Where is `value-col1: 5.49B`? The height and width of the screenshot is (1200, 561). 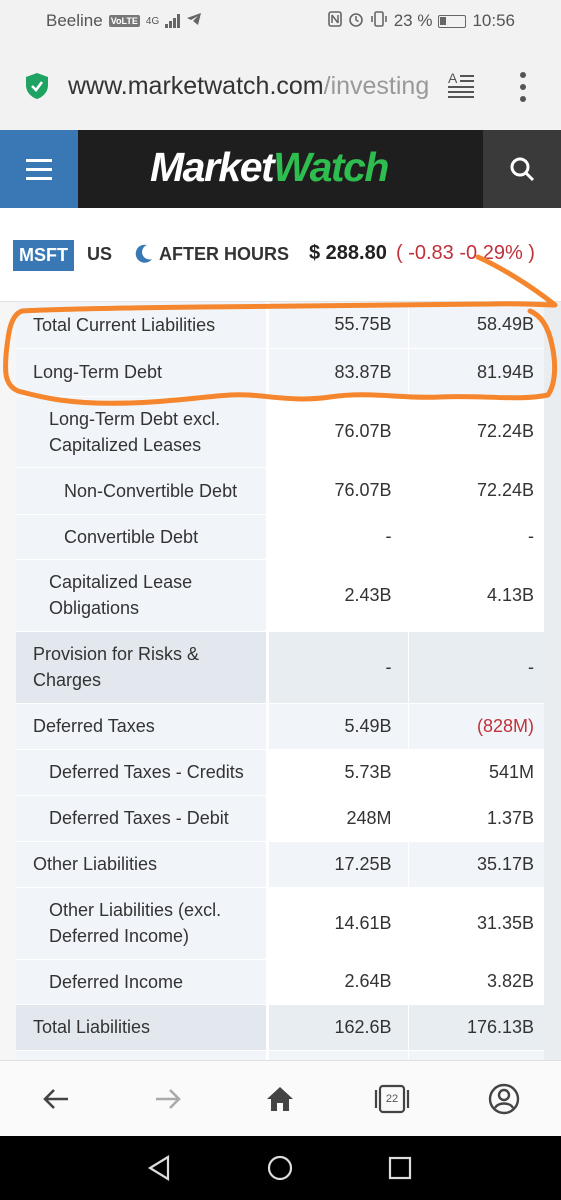
value-col1: 5.49B is located at coordinates (338, 726).